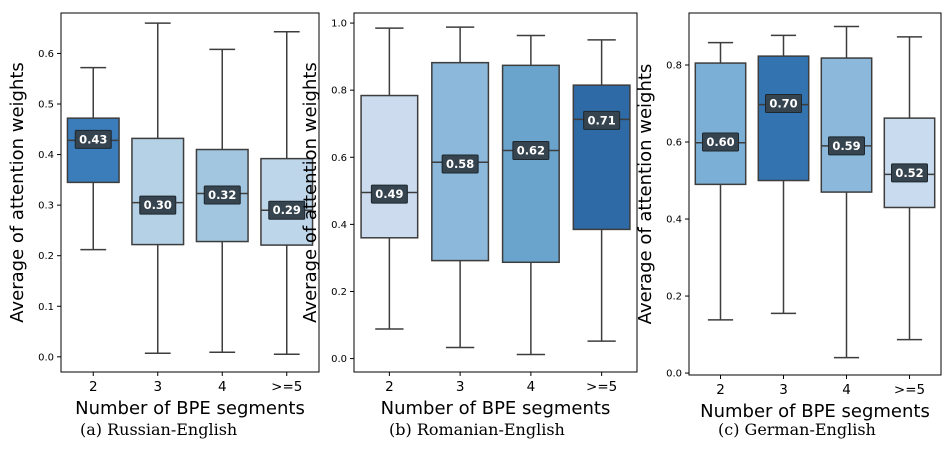  What do you see at coordinates (159, 429) in the screenshot?
I see `caption-a: (a) Russian-English` at bounding box center [159, 429].